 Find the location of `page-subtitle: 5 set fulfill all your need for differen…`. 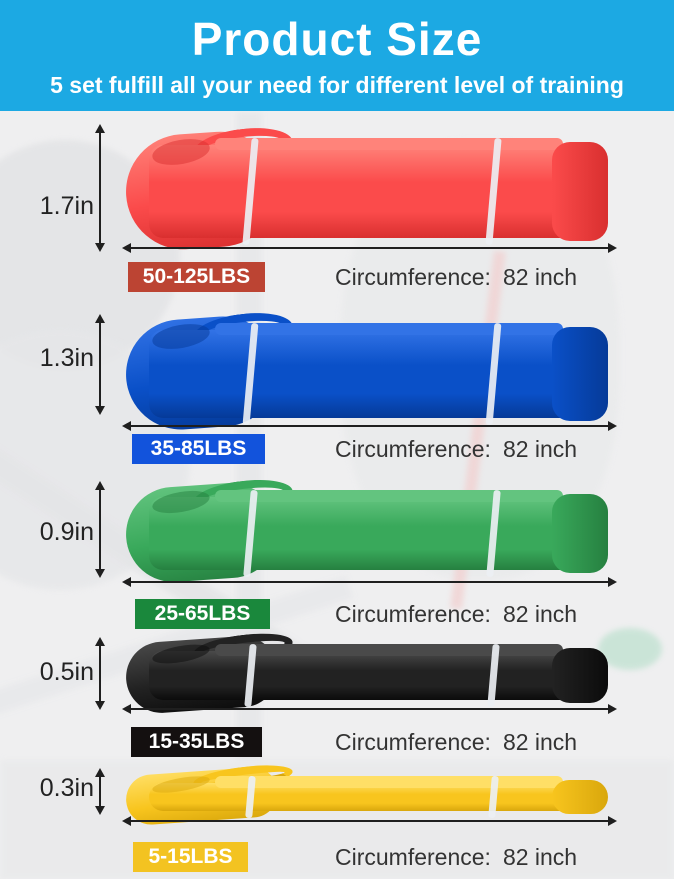

page-subtitle: 5 set fulfill all your need for differen… is located at coordinates (337, 85).